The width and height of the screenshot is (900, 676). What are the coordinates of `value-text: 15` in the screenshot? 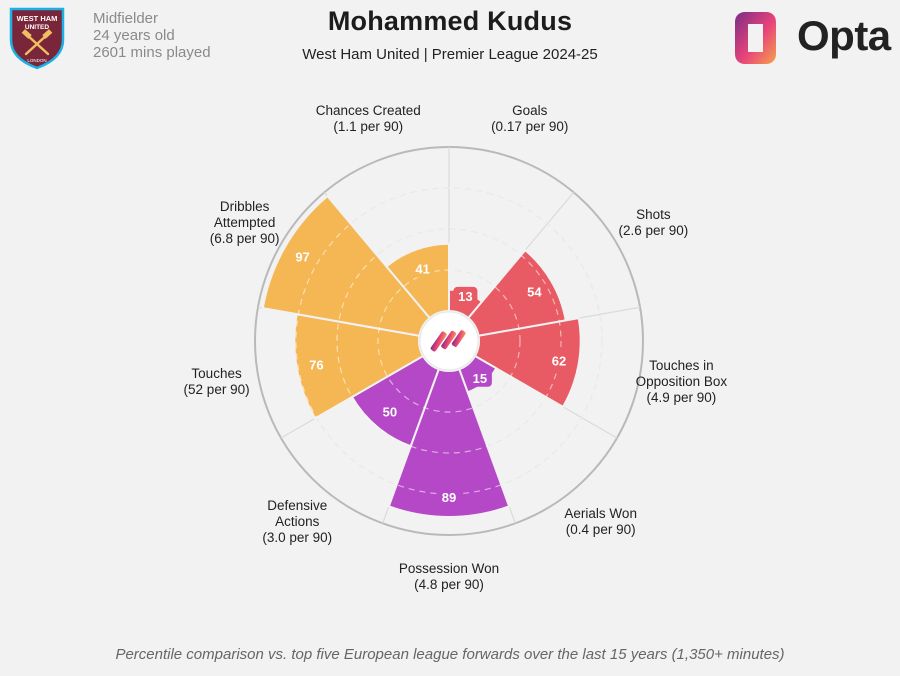 It's located at (480, 378).